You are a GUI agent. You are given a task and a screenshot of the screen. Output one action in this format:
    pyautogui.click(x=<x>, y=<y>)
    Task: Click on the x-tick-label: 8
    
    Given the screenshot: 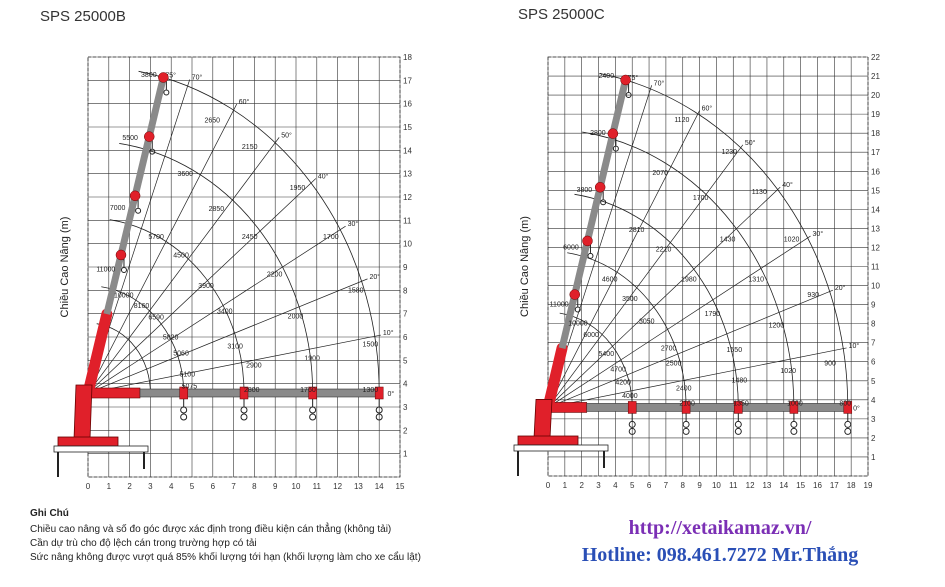 What is the action you would take?
    pyautogui.click(x=254, y=486)
    